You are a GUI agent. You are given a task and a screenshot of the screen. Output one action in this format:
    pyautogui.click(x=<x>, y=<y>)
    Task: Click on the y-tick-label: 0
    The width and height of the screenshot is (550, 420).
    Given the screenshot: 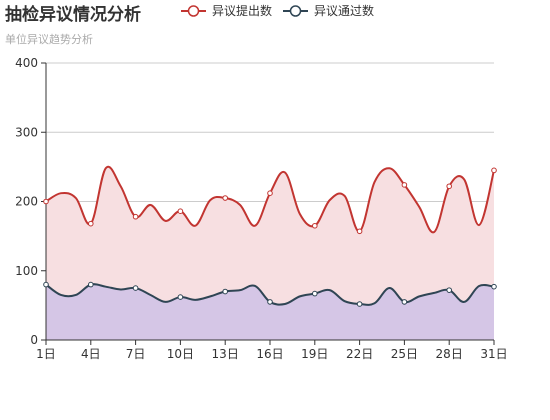 What is the action you would take?
    pyautogui.click(x=34, y=340)
    